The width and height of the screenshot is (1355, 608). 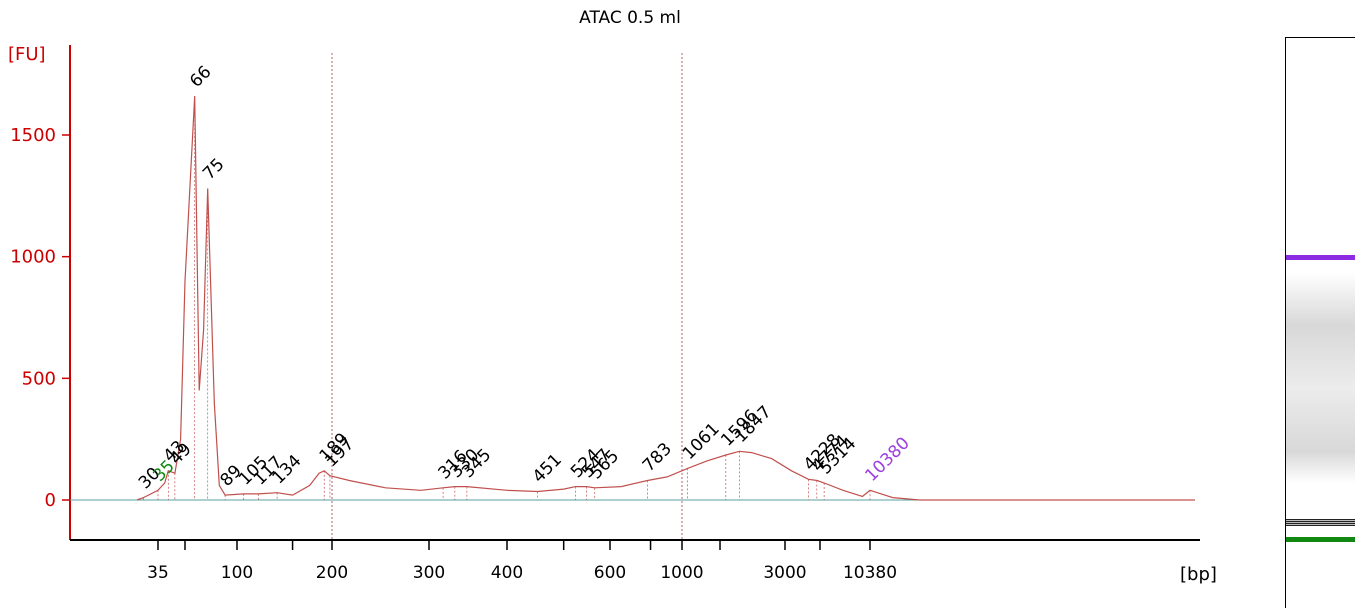 What do you see at coordinates (681, 573) in the screenshot?
I see `x-tick-label: 1000` at bounding box center [681, 573].